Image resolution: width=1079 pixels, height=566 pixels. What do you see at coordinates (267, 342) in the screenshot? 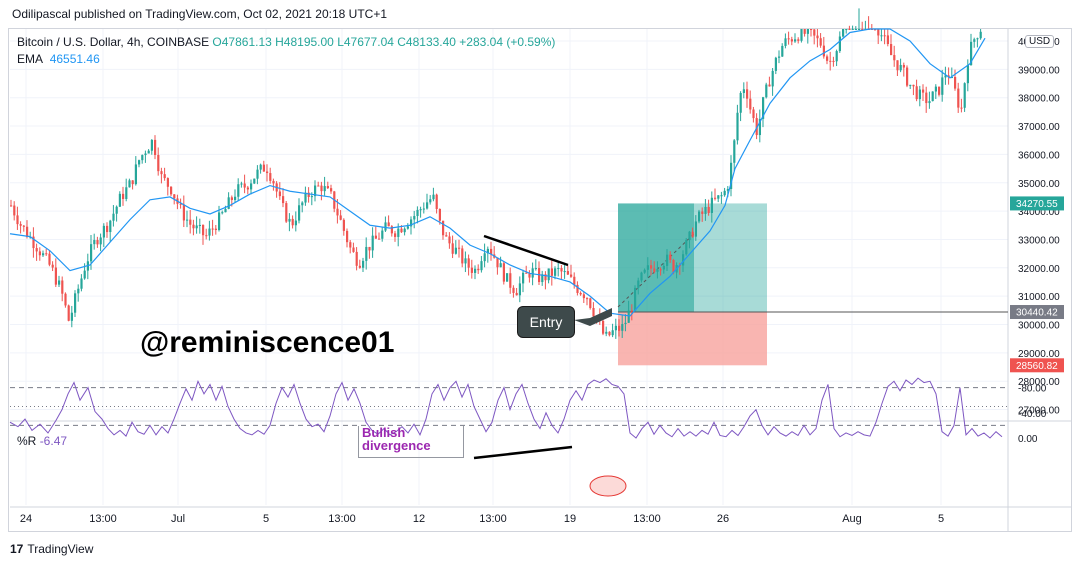
I see `watermark-text: @reminiscence01` at bounding box center [267, 342].